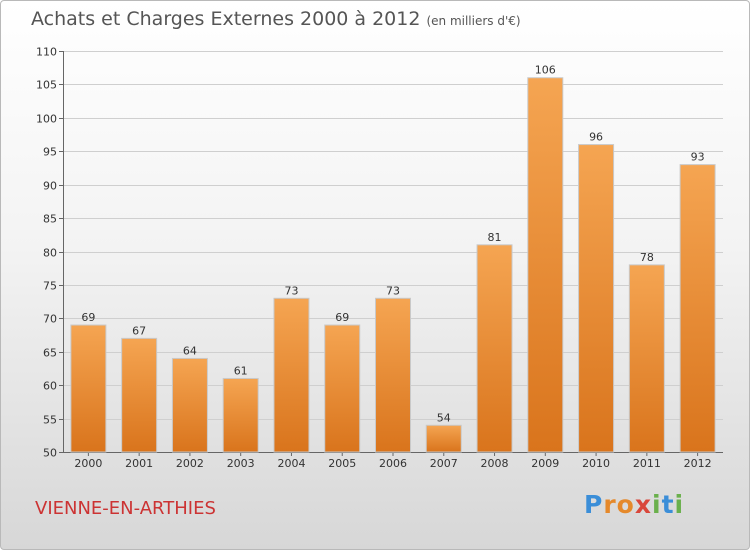  What do you see at coordinates (342, 388) in the screenshot?
I see `bar-2005` at bounding box center [342, 388].